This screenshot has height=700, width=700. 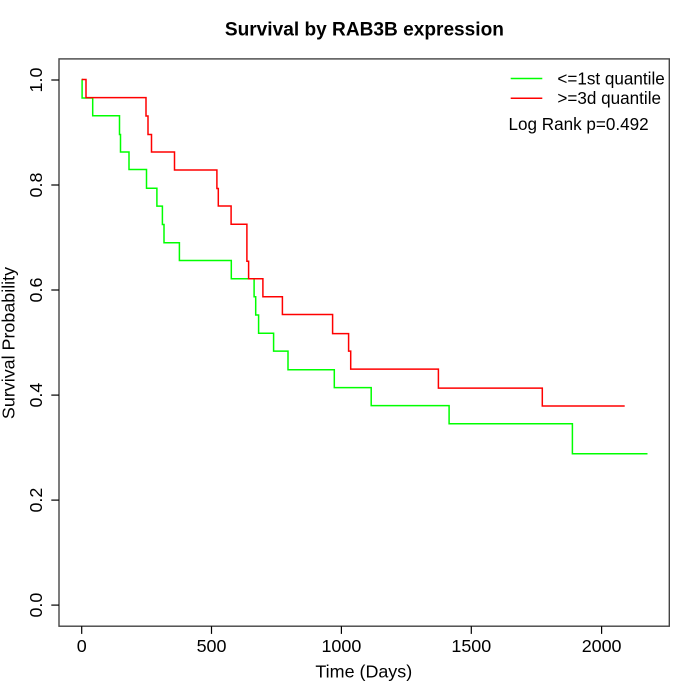 What do you see at coordinates (36, 290) in the screenshot?
I see `svg-text: 0.6` at bounding box center [36, 290].